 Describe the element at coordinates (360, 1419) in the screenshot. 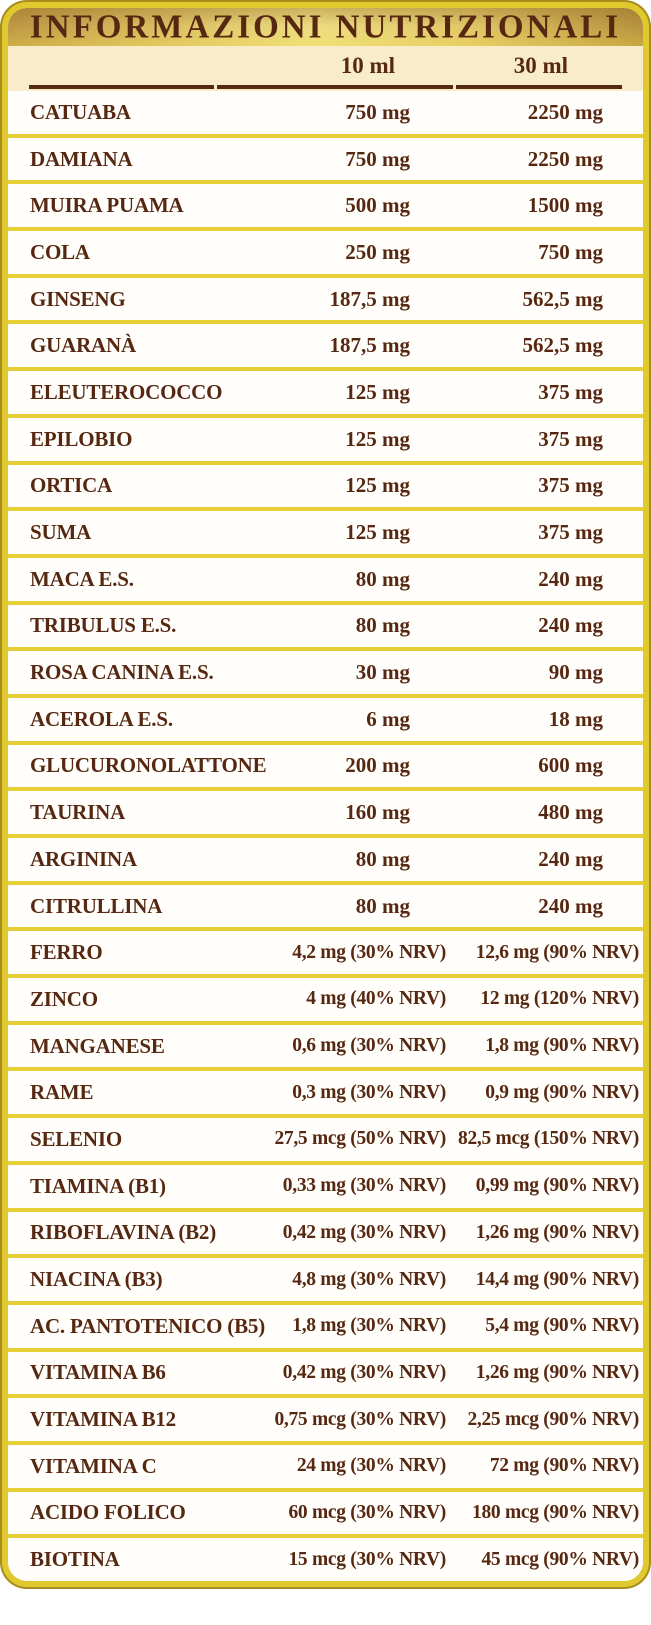

I see `value-10ml: 0,75 mcg (30% NRV)` at that location.